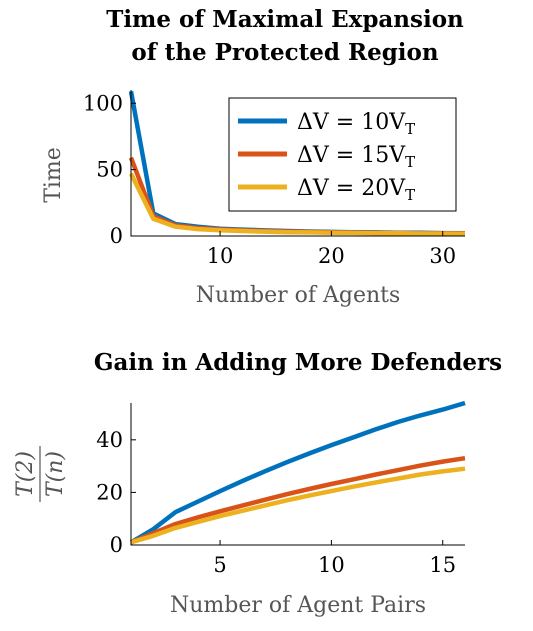 The width and height of the screenshot is (533, 631). Describe the element at coordinates (55, 474) in the screenshot. I see `y-label-denominator: T(n)` at that location.